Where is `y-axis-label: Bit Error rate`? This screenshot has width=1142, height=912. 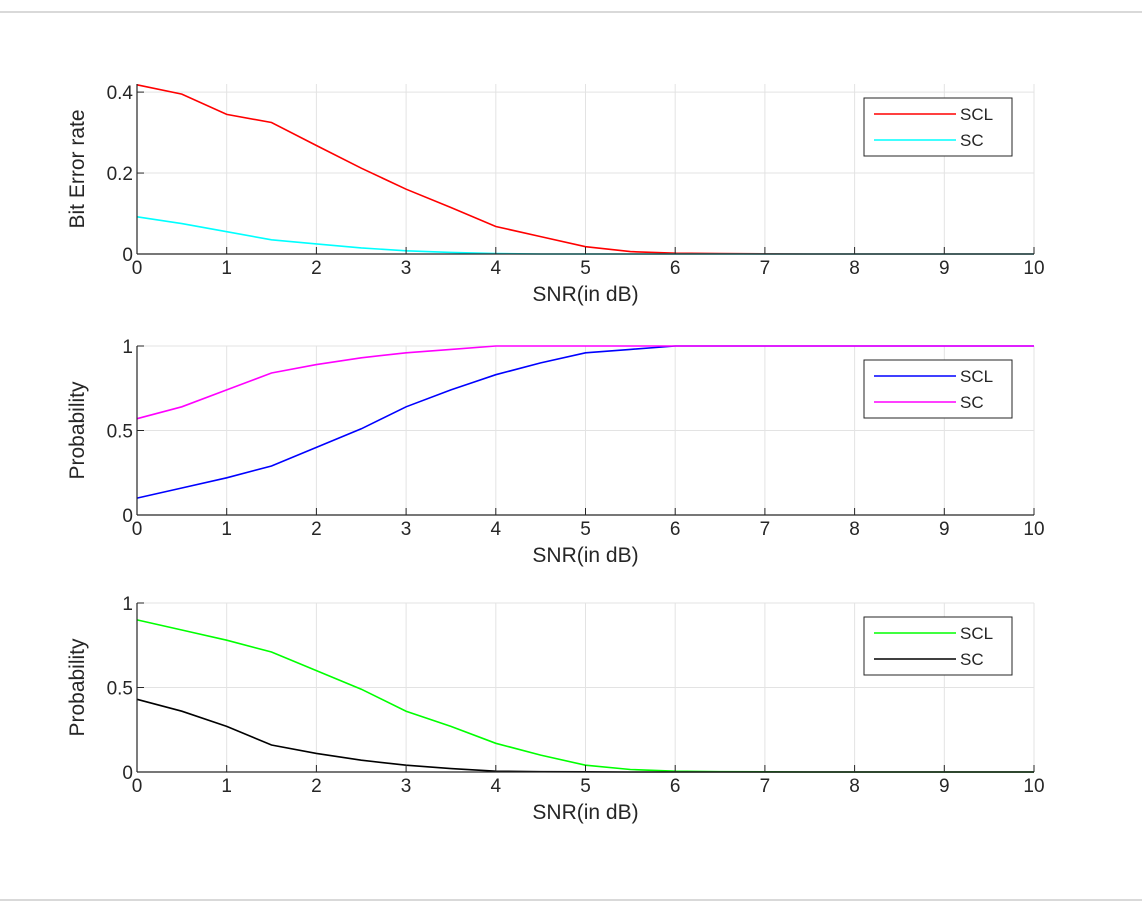
y-axis-label: Bit Error rate is located at coordinates (77, 168).